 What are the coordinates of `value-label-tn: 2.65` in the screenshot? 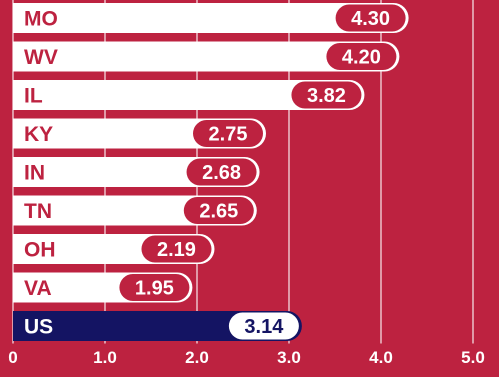 It's located at (218, 212).